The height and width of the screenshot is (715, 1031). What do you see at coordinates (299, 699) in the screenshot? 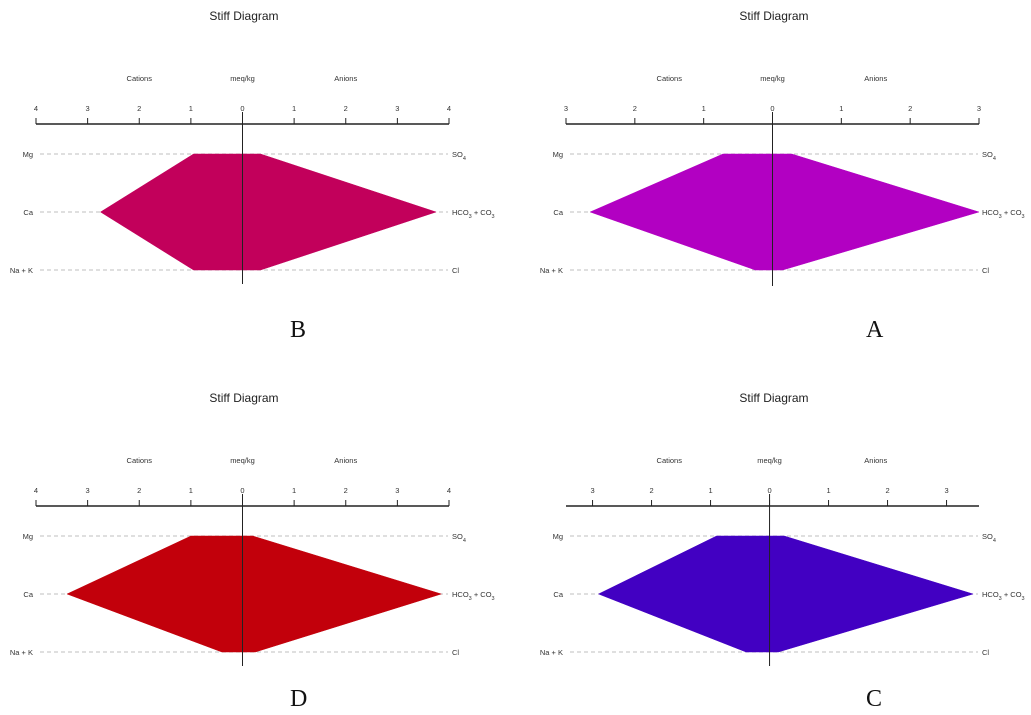
I see `panel-label-d: D` at bounding box center [299, 699].